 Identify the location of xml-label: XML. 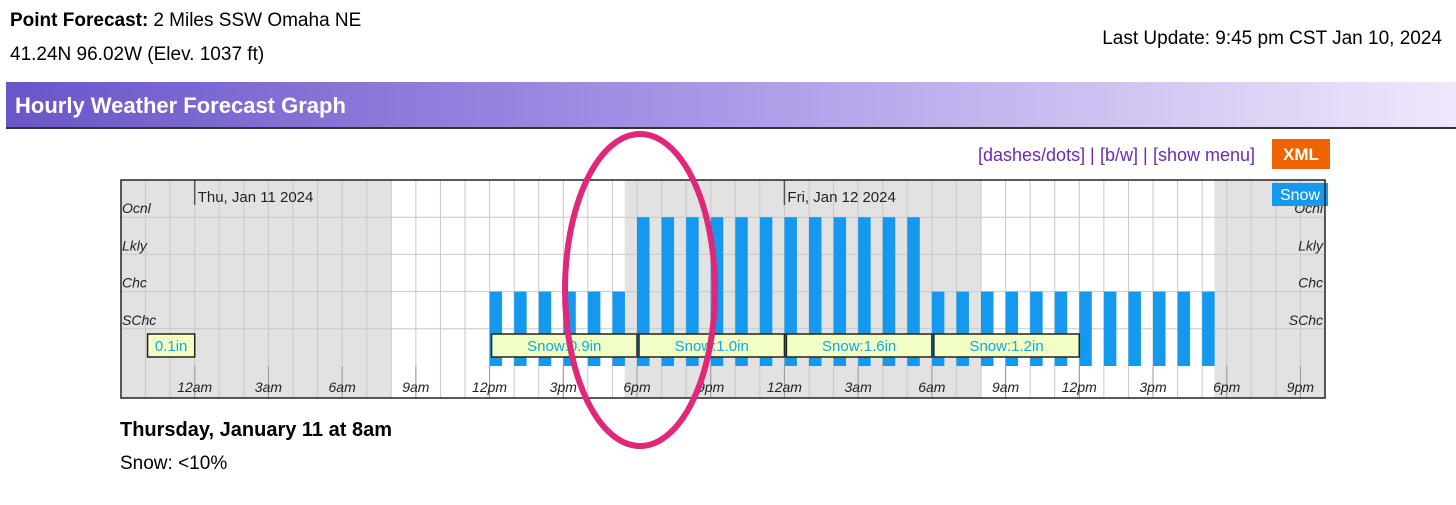
(1301, 154).